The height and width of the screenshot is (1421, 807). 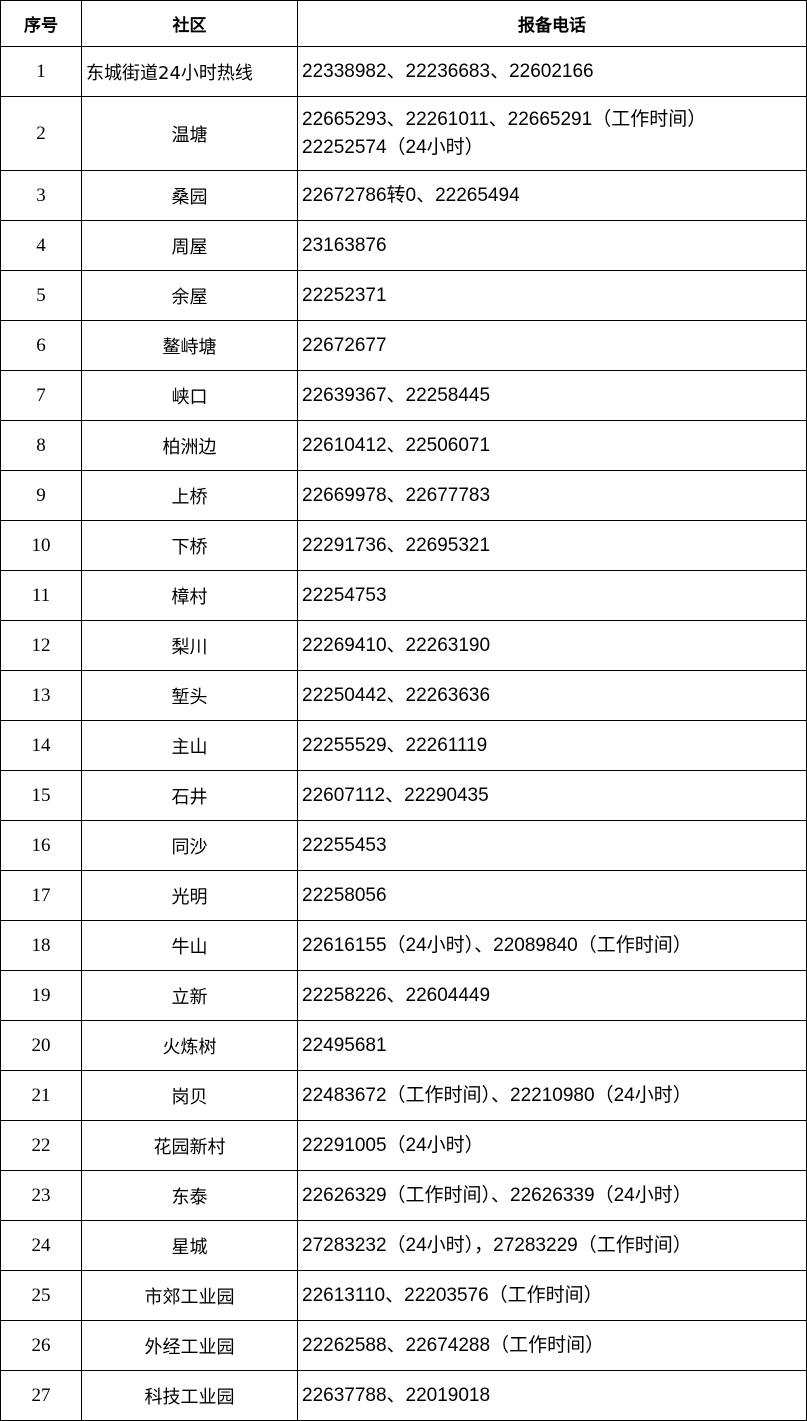 What do you see at coordinates (552, 995) in the screenshot?
I see `phone-numbers: 22258226、22604449` at bounding box center [552, 995].